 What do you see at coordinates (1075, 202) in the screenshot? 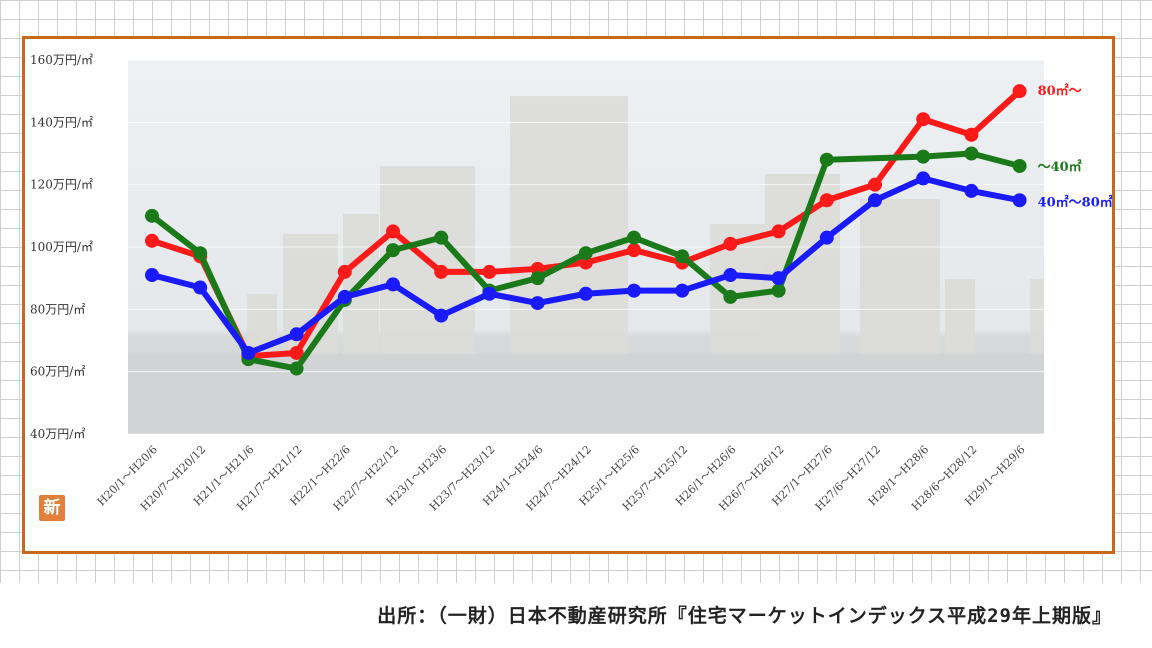
I see `series-label: 40㎡〜80㎡` at bounding box center [1075, 202].